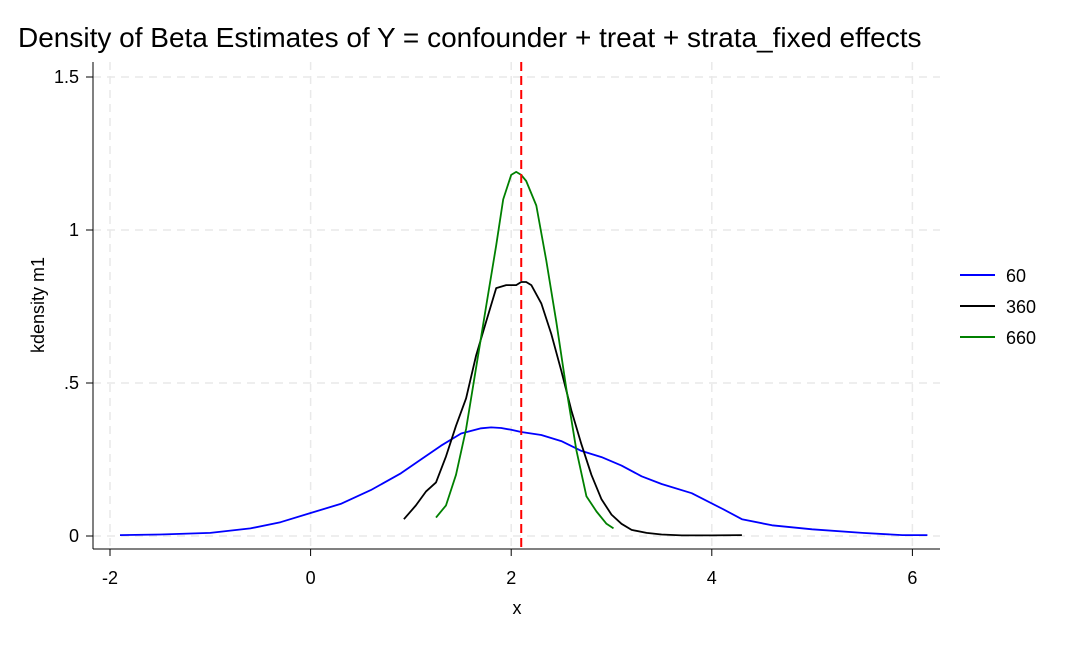 This screenshot has width=1075, height=645. Describe the element at coordinates (311, 578) in the screenshot. I see `x-tick-label: 0` at that location.